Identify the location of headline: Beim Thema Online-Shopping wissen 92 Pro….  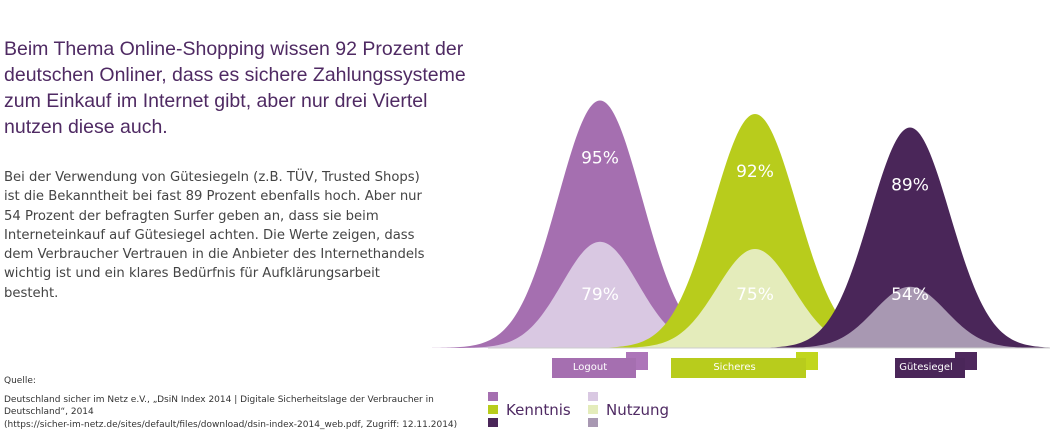
(235, 88).